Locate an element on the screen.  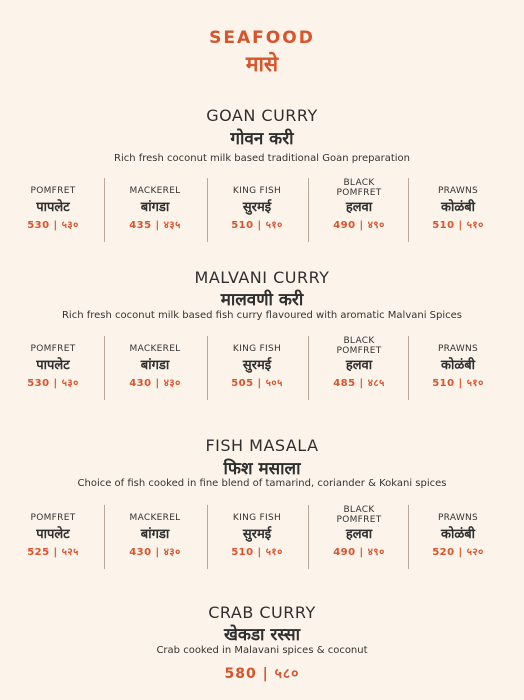
item-price: 505 | ५०५ is located at coordinates (257, 383).